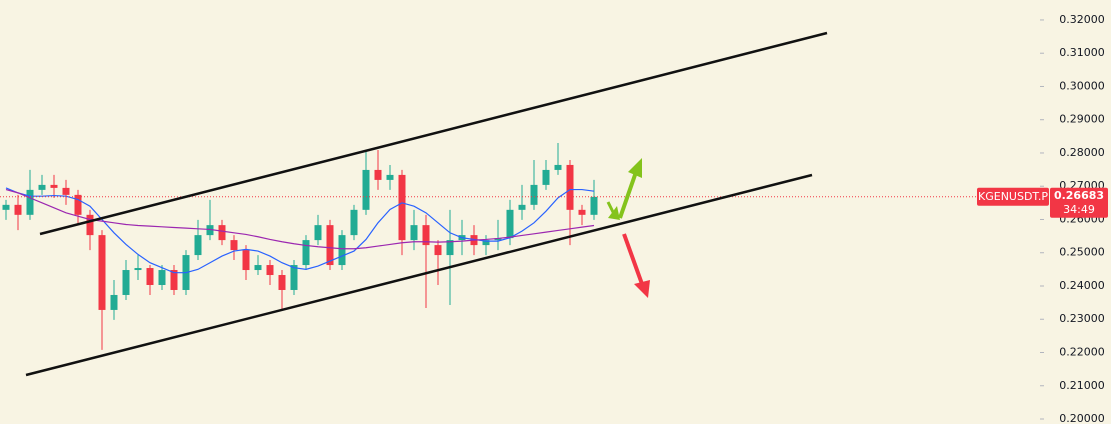 The image size is (1111, 424). Describe the element at coordinates (1082, 352) in the screenshot. I see `y-tick-label: 0.22000` at that location.